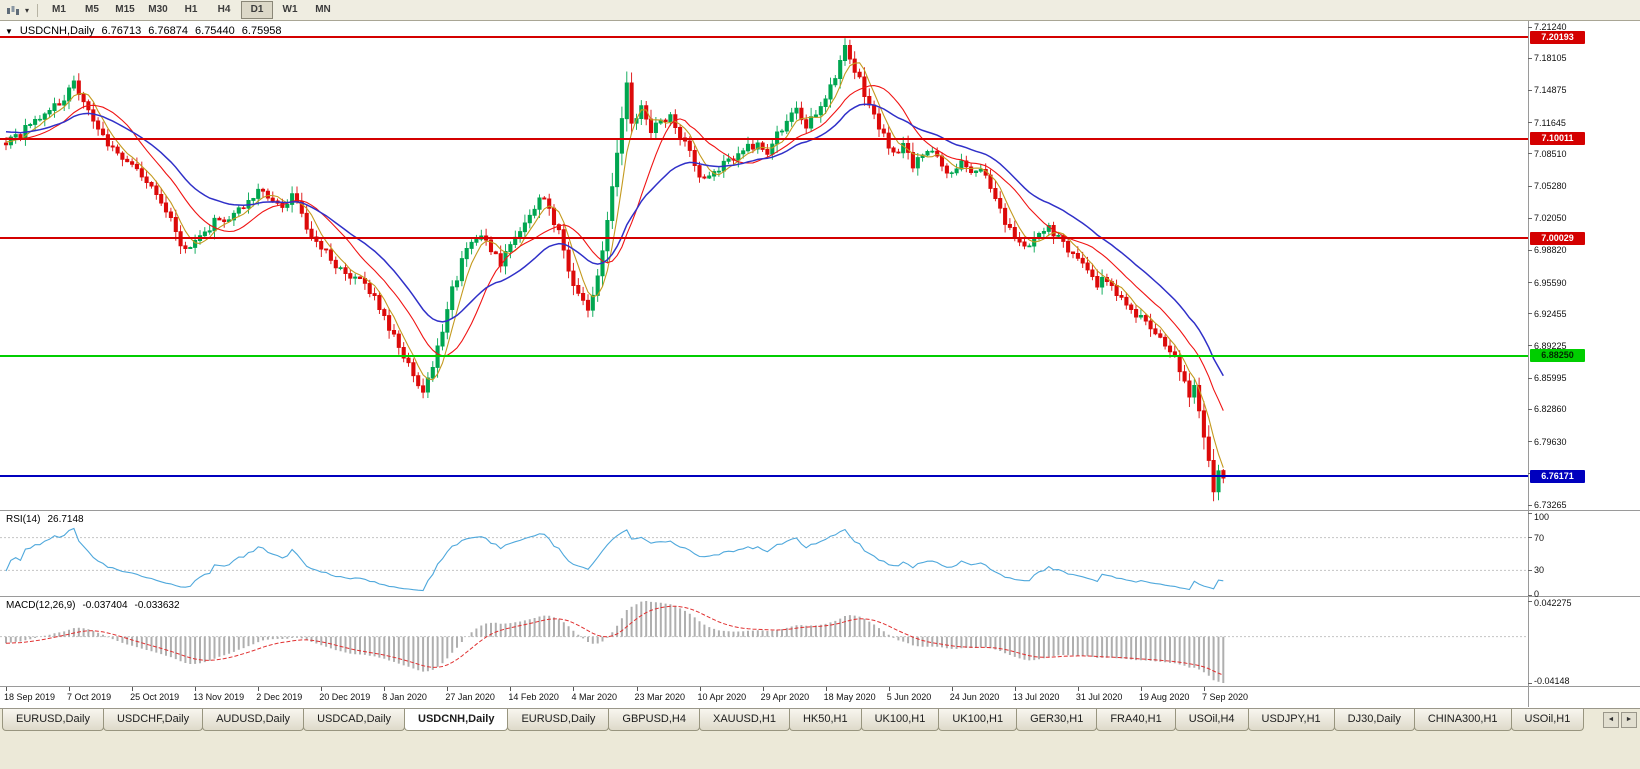 This screenshot has height=769, width=1640. I want to click on chart-tab-usoil-h4: USOil,H4, so click(1211, 720).